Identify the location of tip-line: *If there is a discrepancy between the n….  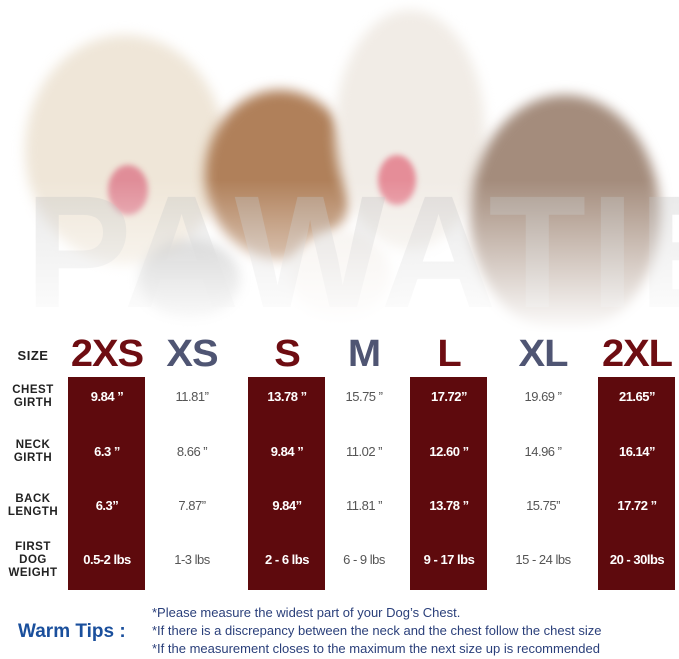
(377, 630).